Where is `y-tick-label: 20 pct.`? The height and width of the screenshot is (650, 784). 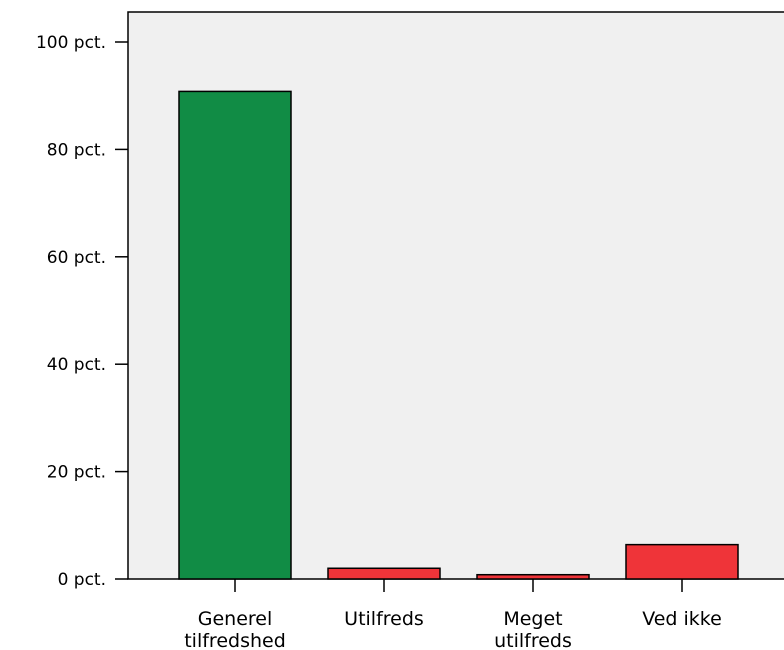 y-tick-label: 20 pct. is located at coordinates (76, 473).